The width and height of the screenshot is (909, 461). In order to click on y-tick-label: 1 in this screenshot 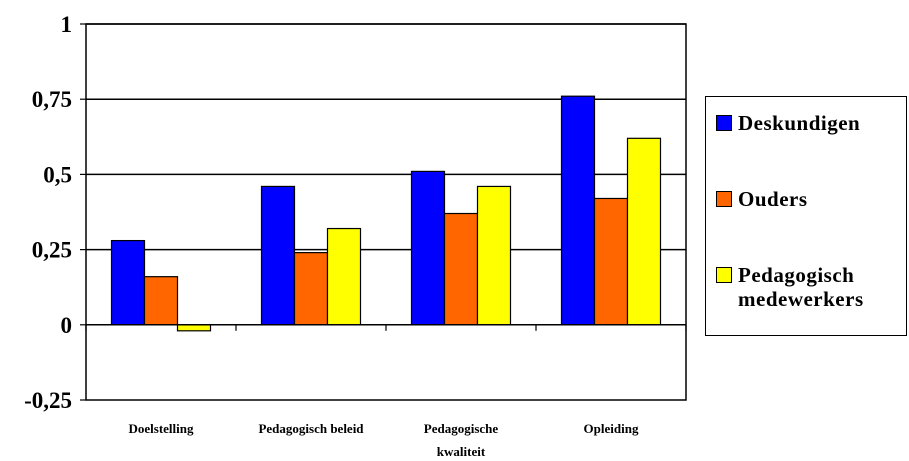, I will do `click(67, 24)`.